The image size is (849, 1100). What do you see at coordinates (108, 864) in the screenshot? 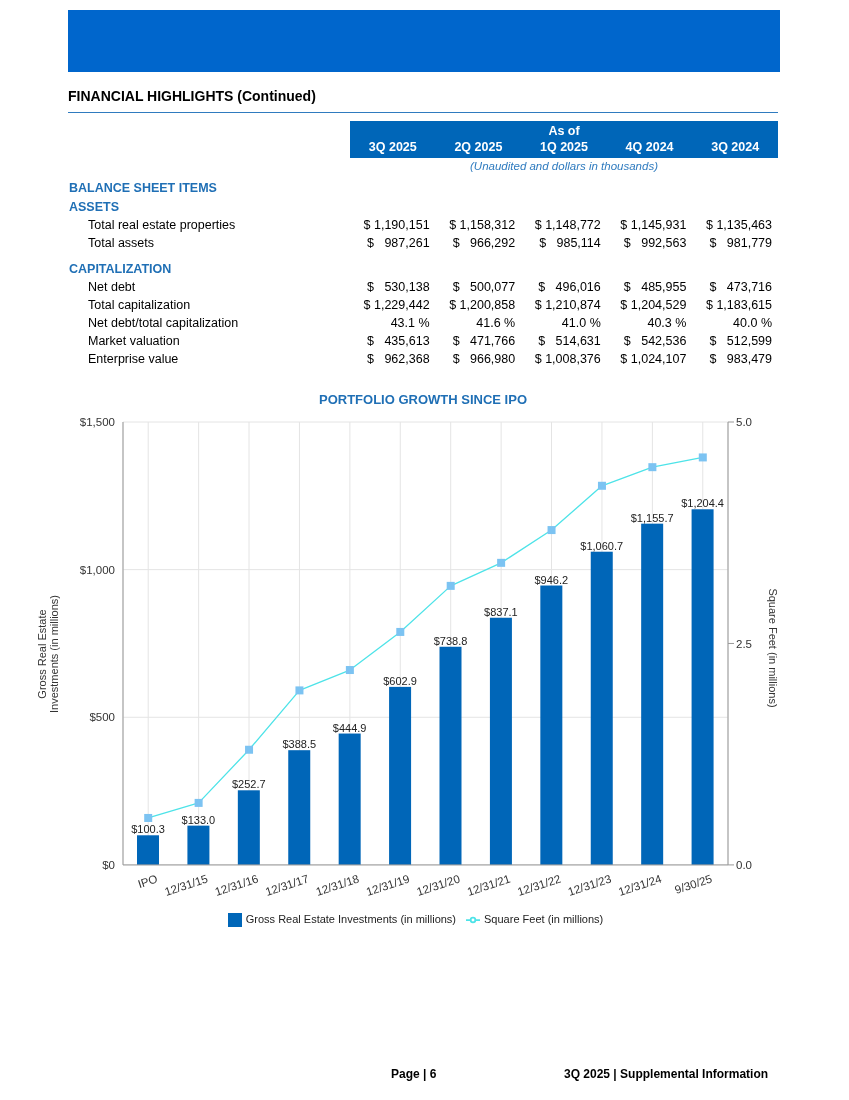
I see `y-tick-label: $0` at bounding box center [108, 864].